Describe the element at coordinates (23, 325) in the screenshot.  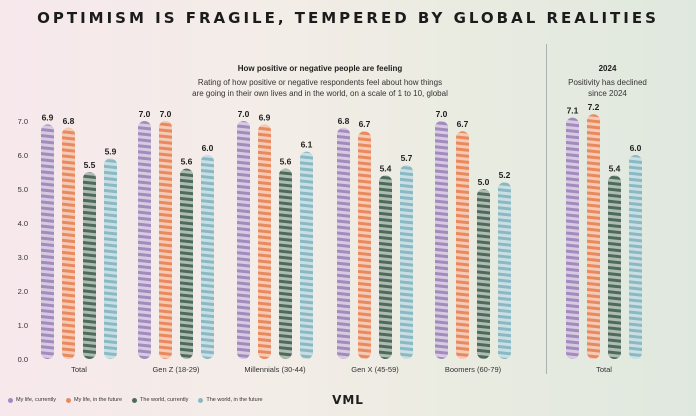
I see `y-tick-label: 1.0` at that location.